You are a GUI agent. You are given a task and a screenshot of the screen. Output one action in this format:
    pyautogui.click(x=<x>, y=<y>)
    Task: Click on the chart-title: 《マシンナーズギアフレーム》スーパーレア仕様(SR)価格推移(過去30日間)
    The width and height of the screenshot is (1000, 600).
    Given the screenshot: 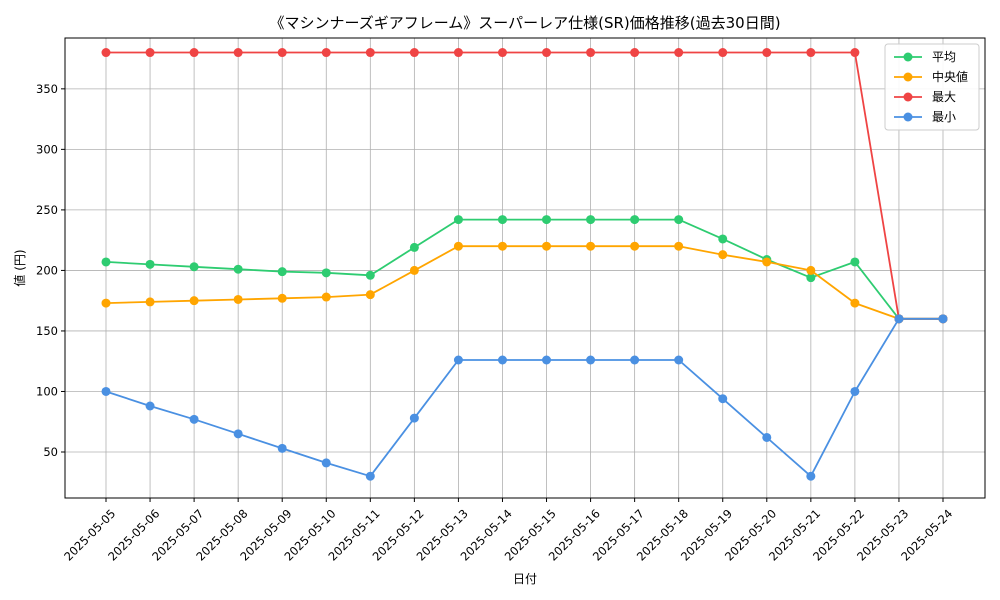 What is the action you would take?
    pyautogui.click(x=524, y=23)
    